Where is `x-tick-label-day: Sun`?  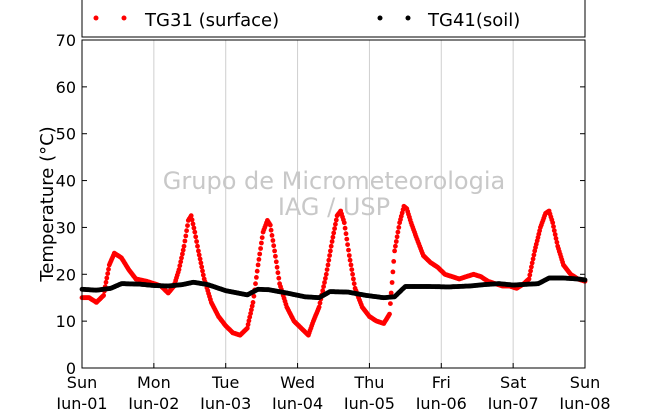 x-tick-label-day: Sun is located at coordinates (585, 382).